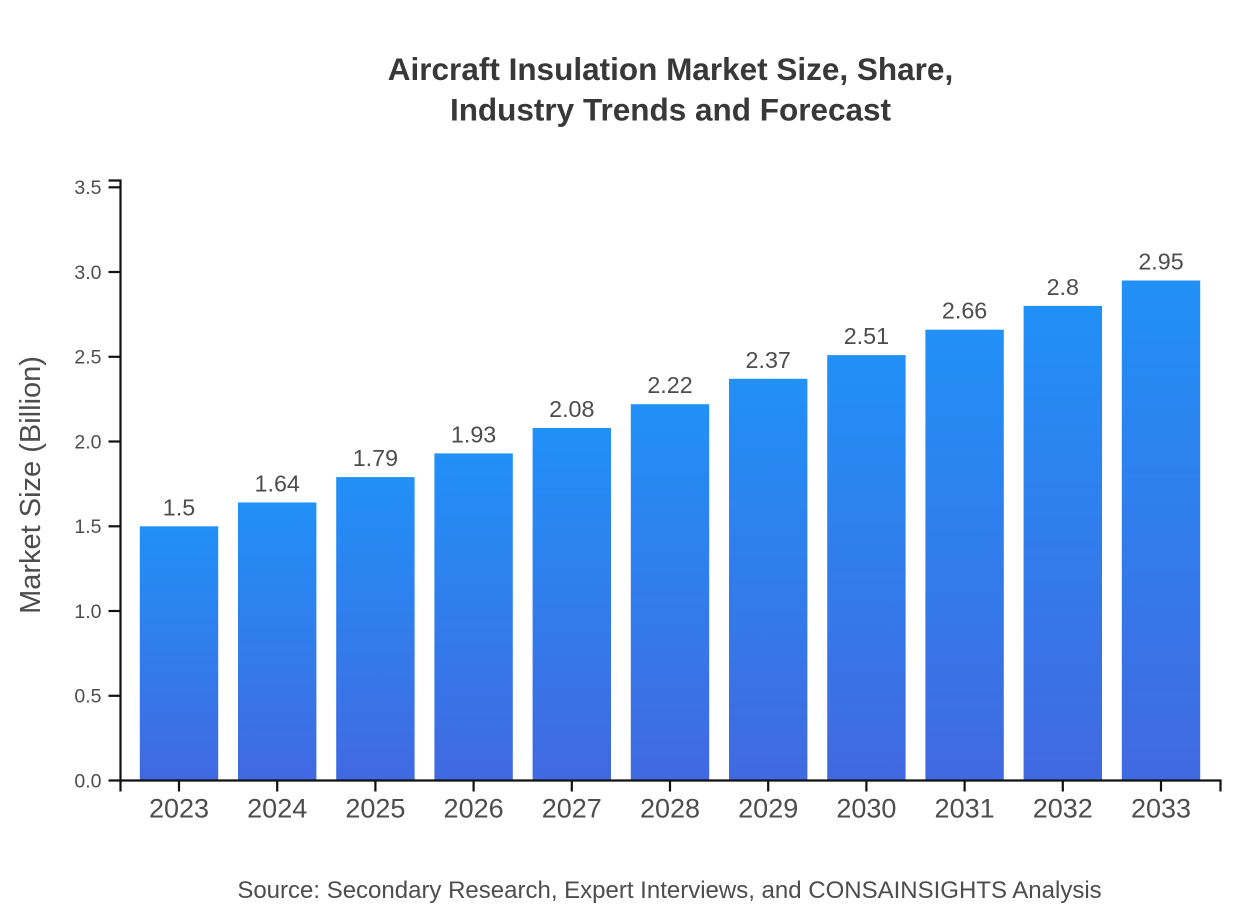  I want to click on svg-text: 2027, so click(572, 809).